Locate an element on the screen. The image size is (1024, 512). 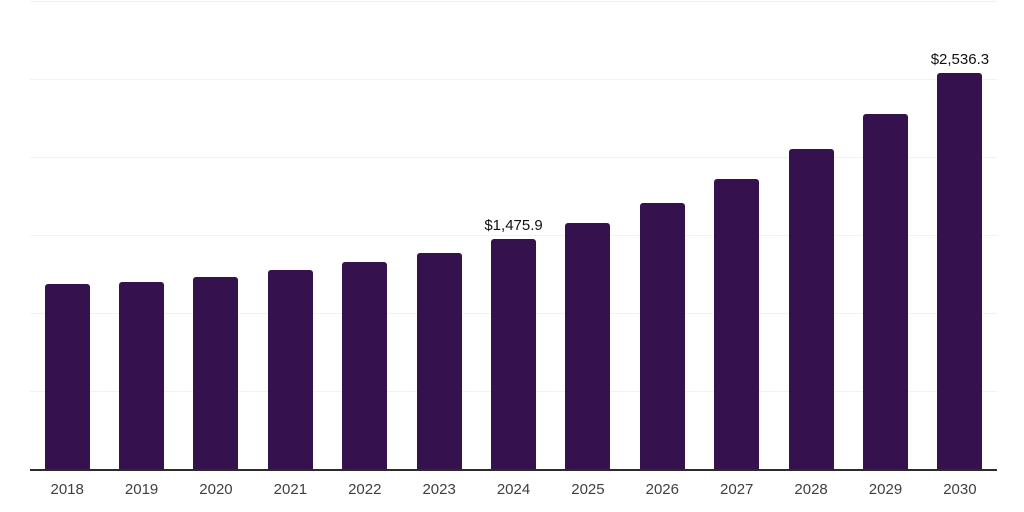
x-tick-2027: 2027 is located at coordinates (737, 489).